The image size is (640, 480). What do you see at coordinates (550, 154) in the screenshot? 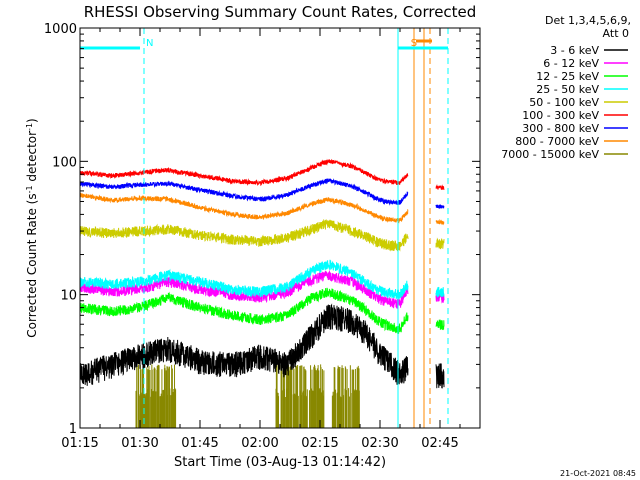
I see `legend-entry-label: 7000 - 15000 keV` at bounding box center [550, 154].